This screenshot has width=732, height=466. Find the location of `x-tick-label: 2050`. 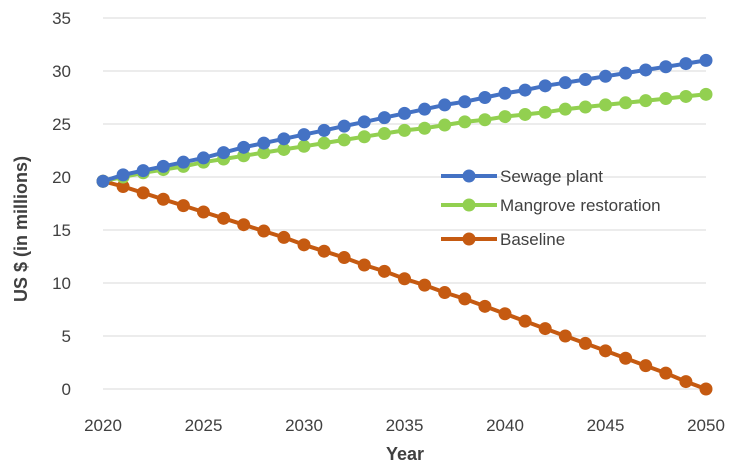

x-tick-label: 2050 is located at coordinates (706, 425).